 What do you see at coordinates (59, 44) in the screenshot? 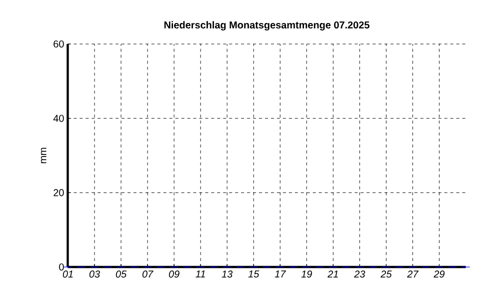
I see `y-tick-label: 60` at bounding box center [59, 44].